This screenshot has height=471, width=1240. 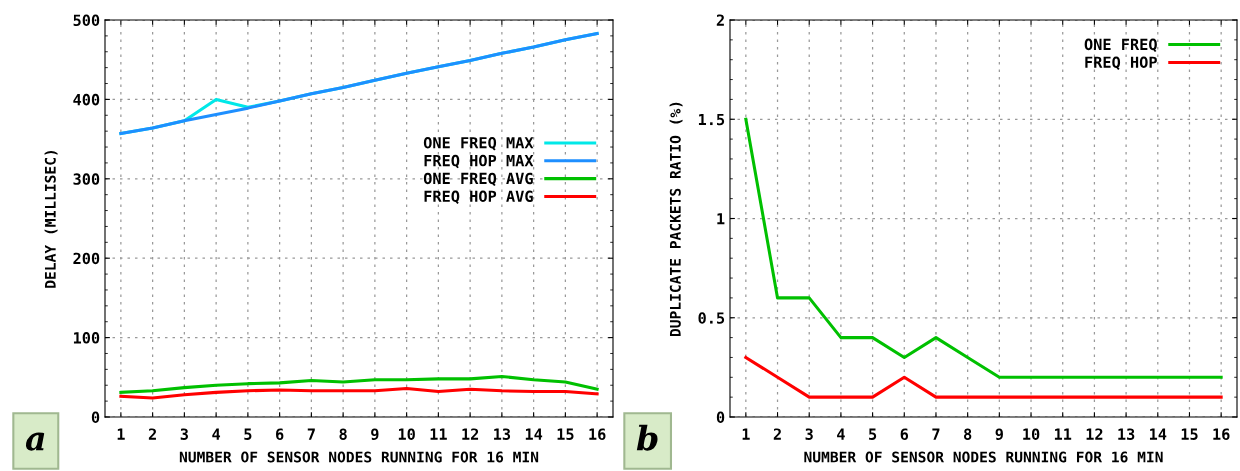 I want to click on y-tick-label: 100, so click(x=86, y=338).